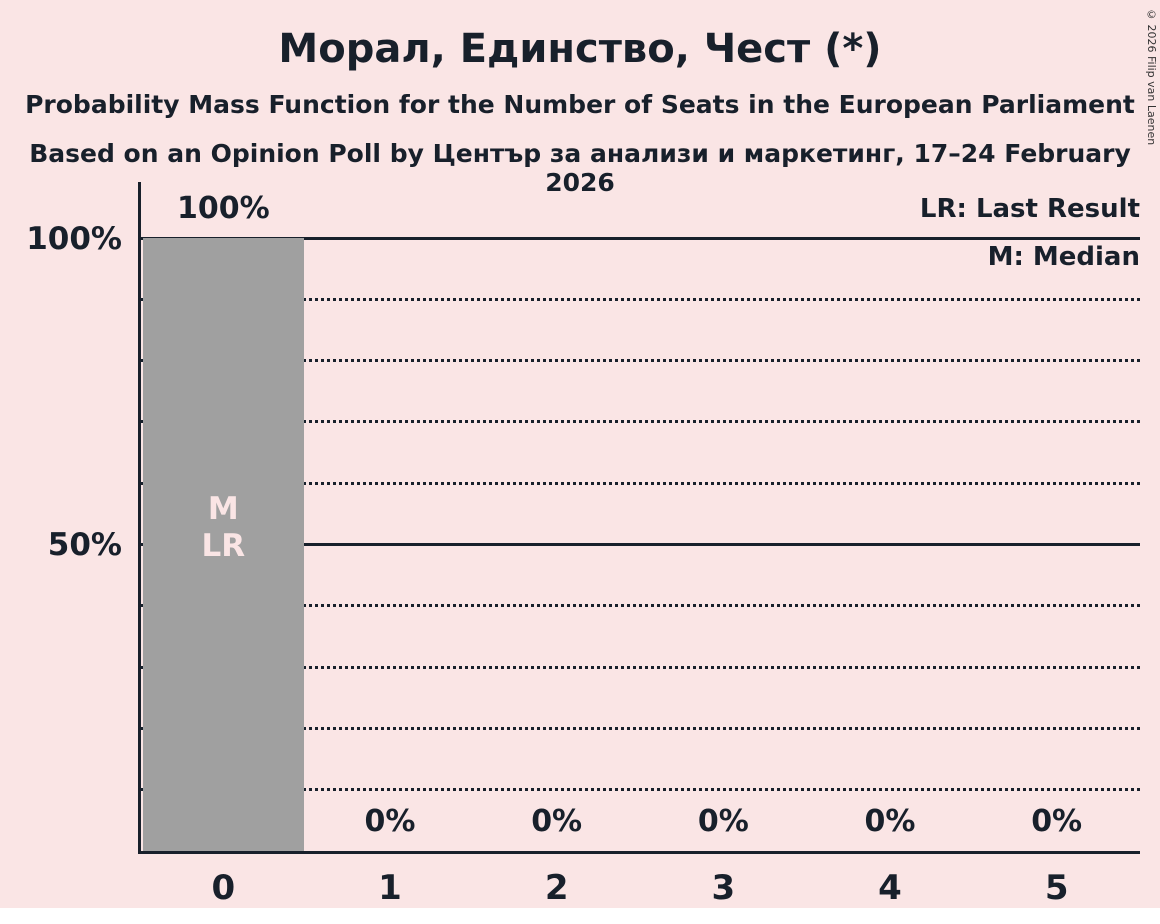 The width and height of the screenshot is (1160, 924). What do you see at coordinates (390, 888) in the screenshot?
I see `x-axis-label-1: 1` at bounding box center [390, 888].